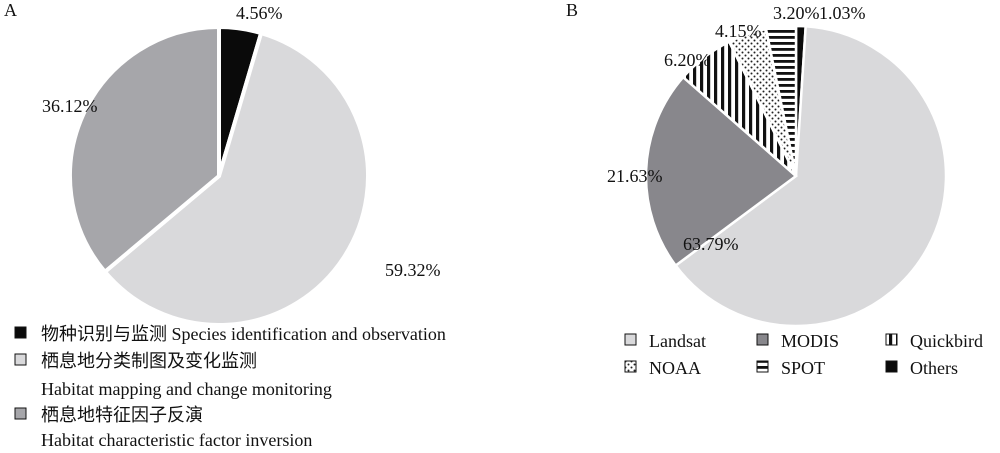 The image size is (1000, 453). I want to click on pie-b-value-label: 4.15%, so click(738, 31).